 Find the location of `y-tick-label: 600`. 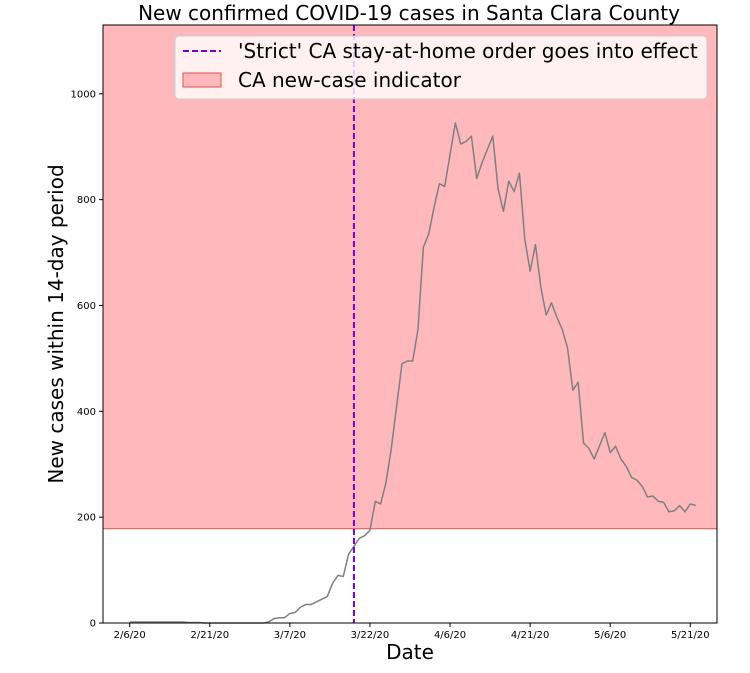

y-tick-label: 600 is located at coordinates (86, 306).